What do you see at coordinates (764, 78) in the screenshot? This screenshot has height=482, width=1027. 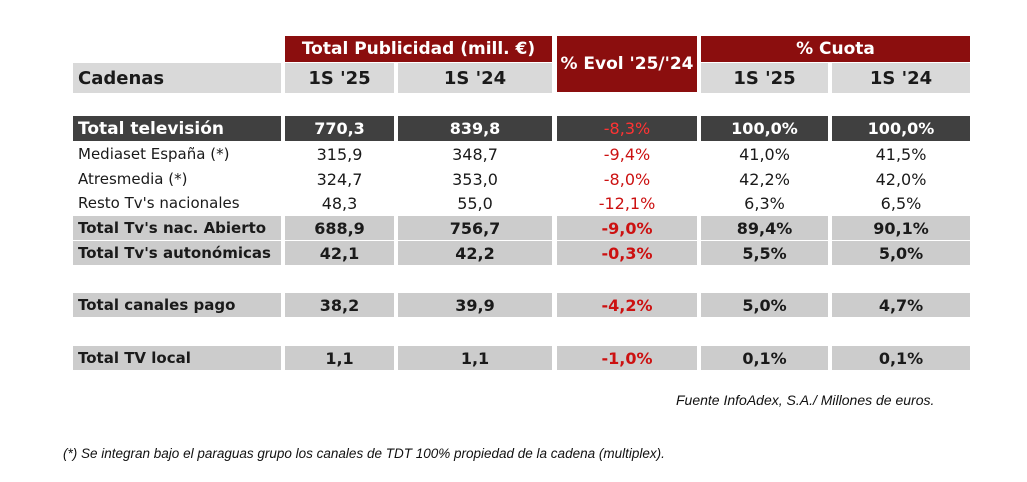 I see `header-1s25-cuota: 1S '25` at bounding box center [764, 78].